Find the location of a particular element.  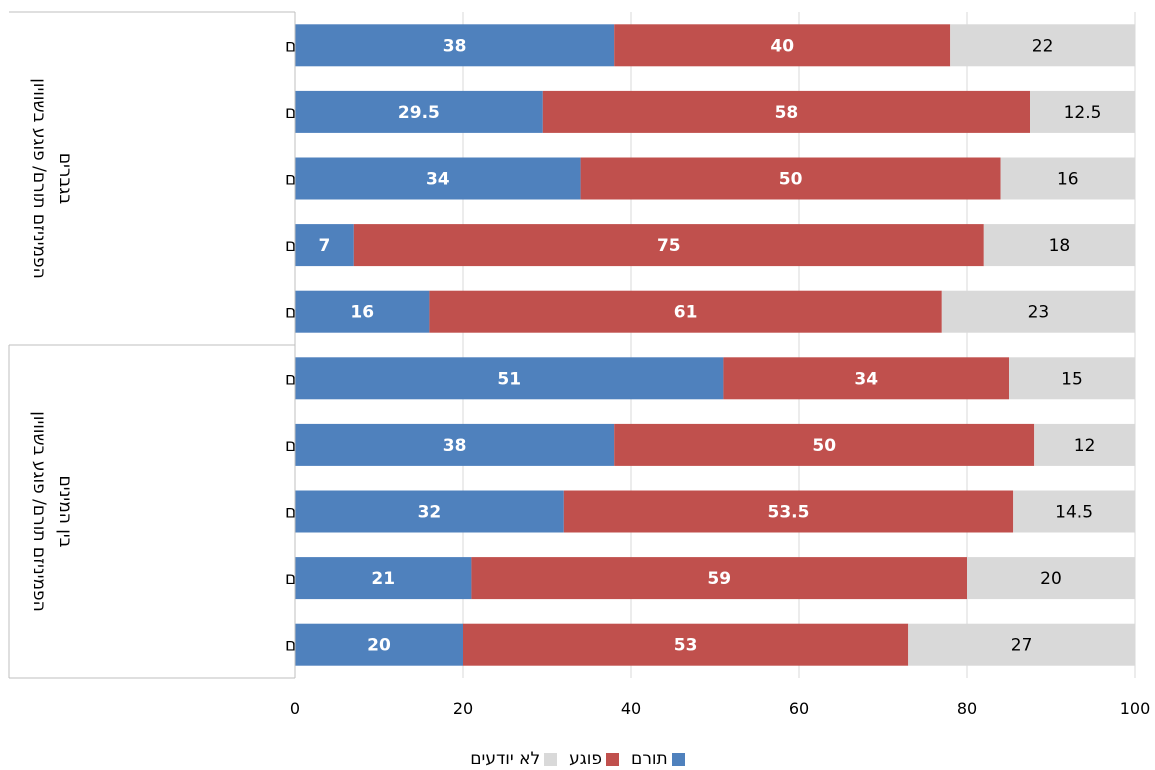

legend-item: פוגע is located at coordinates (594, 759).